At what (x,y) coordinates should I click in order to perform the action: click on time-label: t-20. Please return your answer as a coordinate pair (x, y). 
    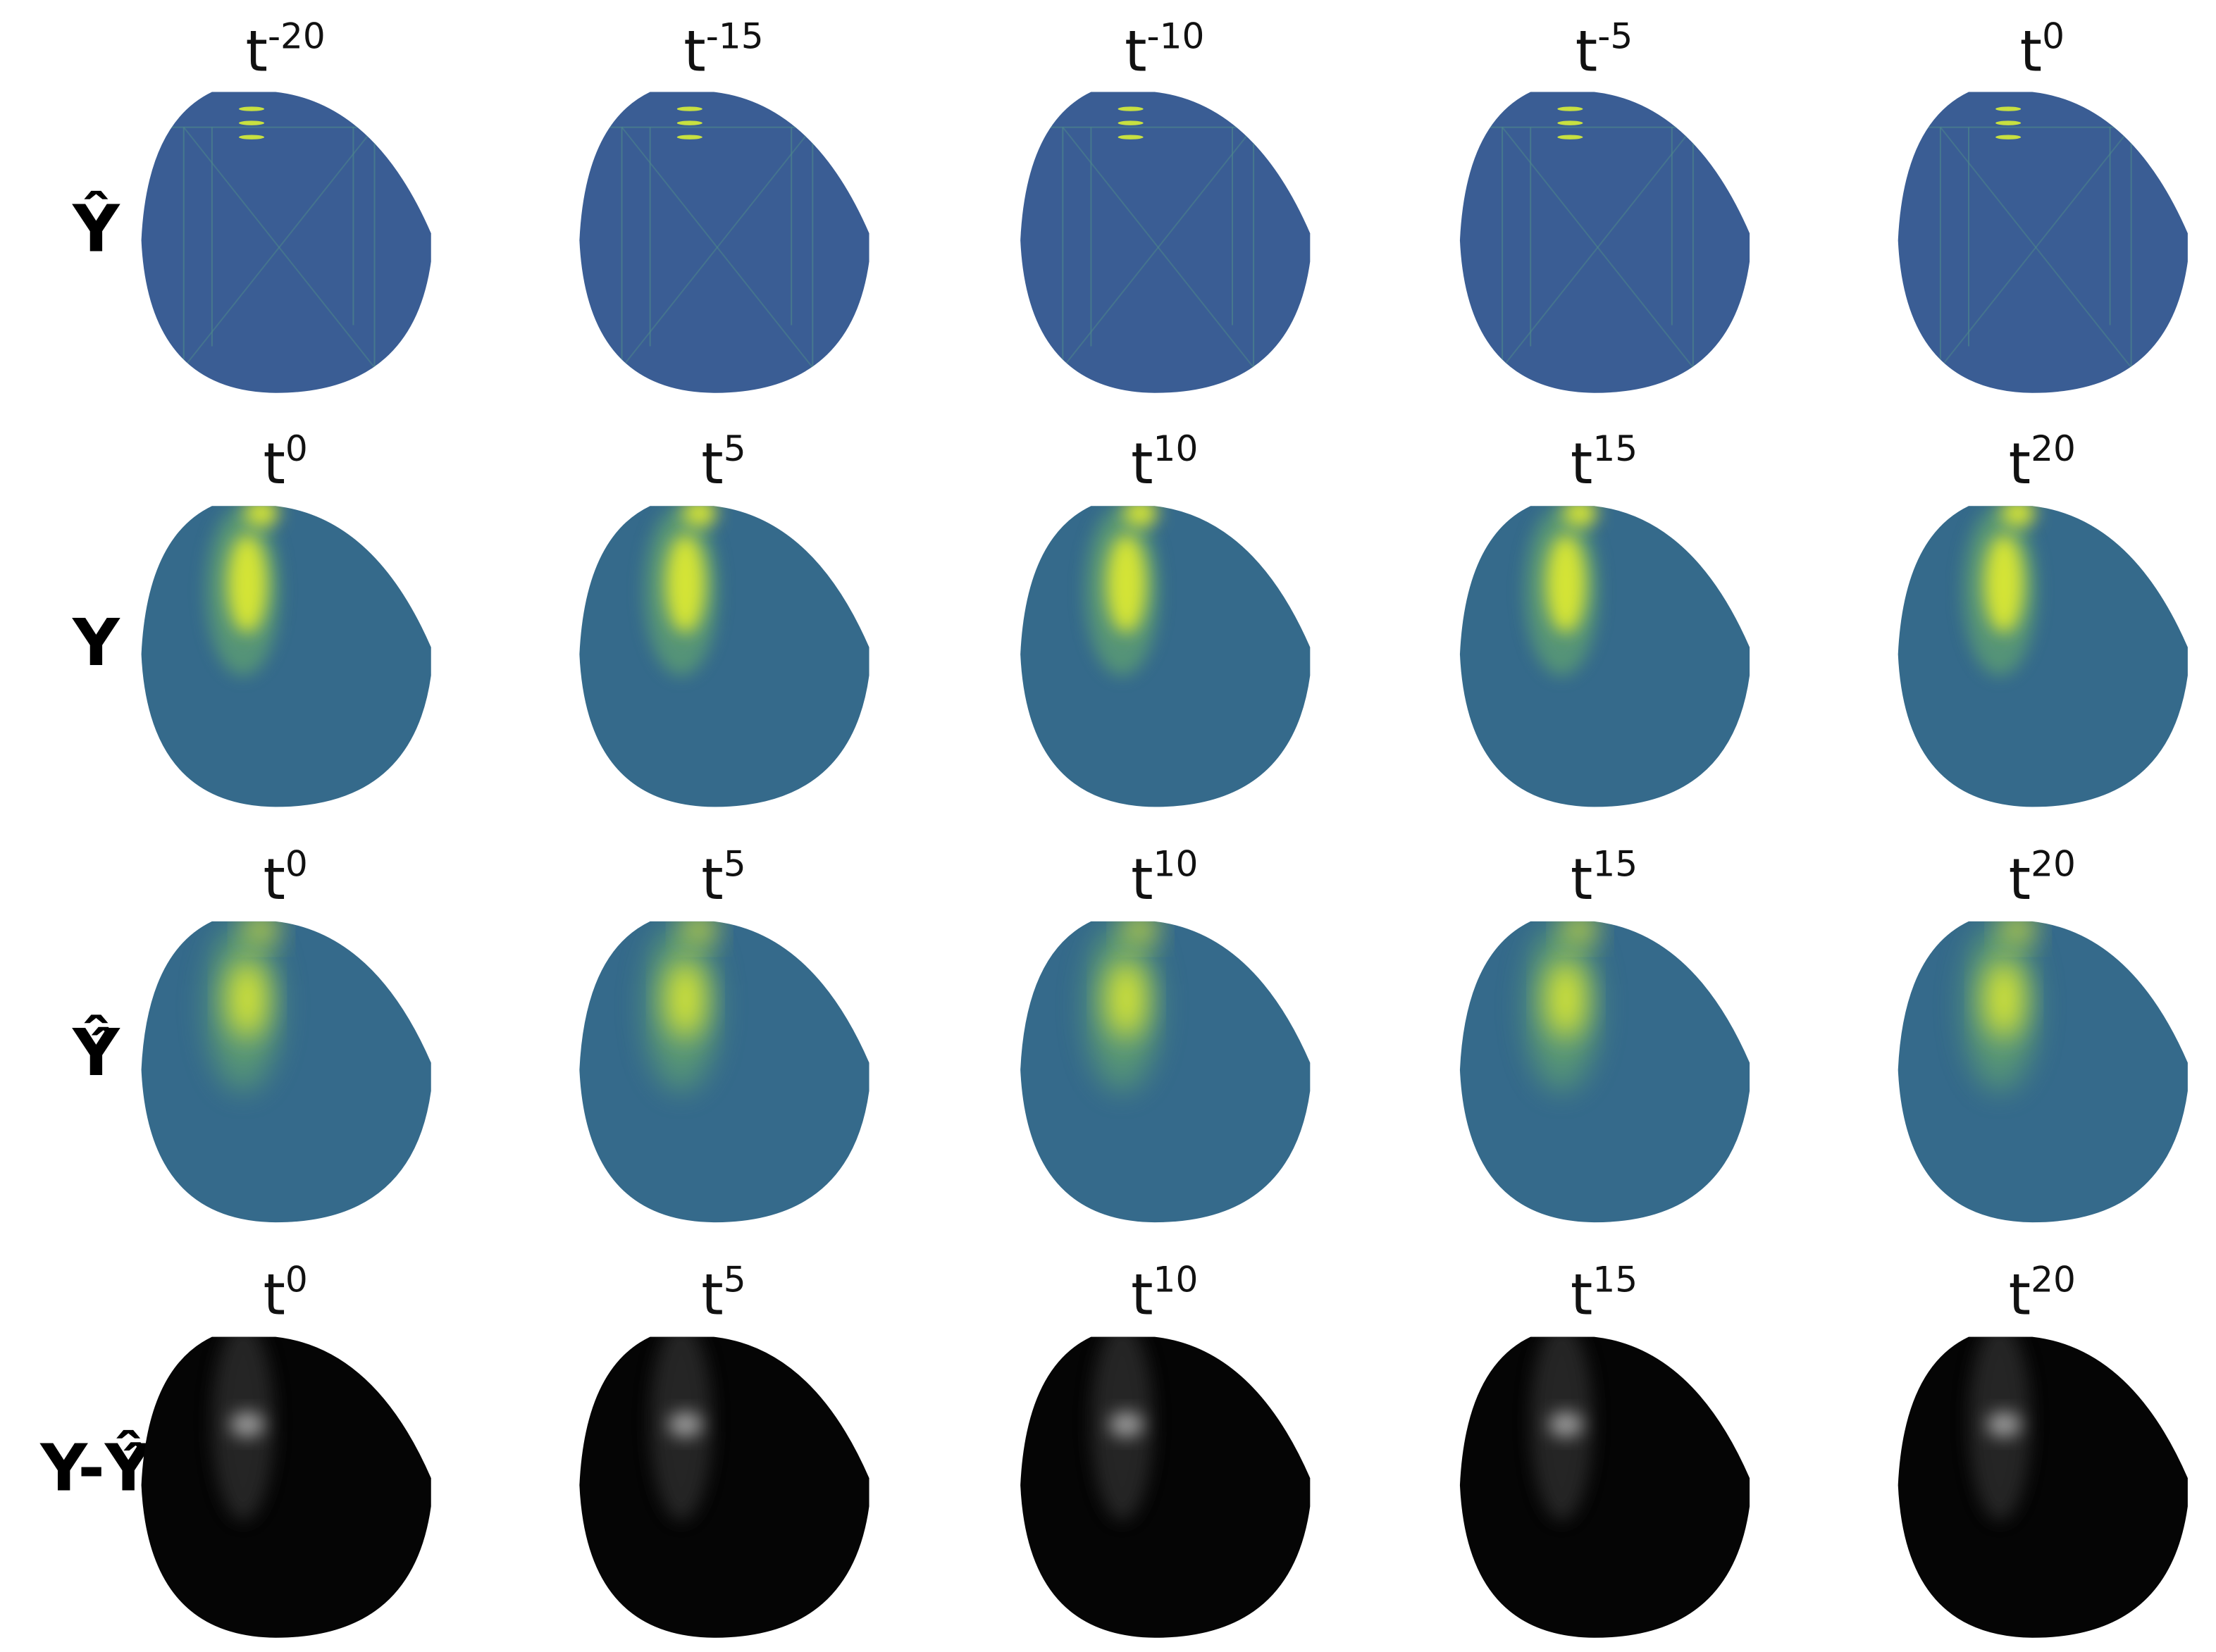
    Looking at the image, I should click on (285, 49).